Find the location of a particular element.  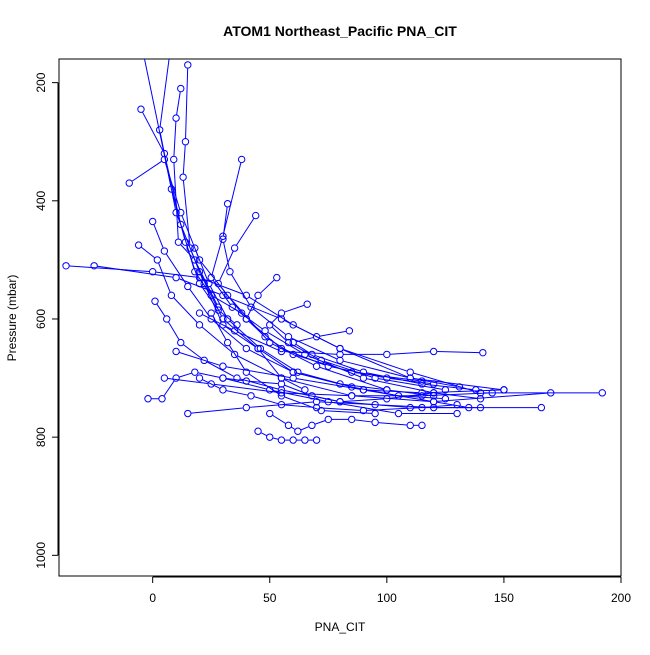

y-tick-label: 1000 is located at coordinates (41, 555).